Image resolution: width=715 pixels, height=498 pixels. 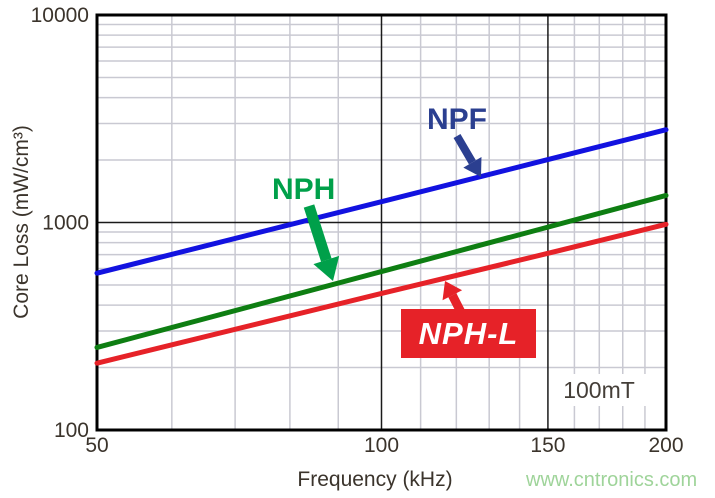 I want to click on flux-density-label: 100mT, so click(x=599, y=390).